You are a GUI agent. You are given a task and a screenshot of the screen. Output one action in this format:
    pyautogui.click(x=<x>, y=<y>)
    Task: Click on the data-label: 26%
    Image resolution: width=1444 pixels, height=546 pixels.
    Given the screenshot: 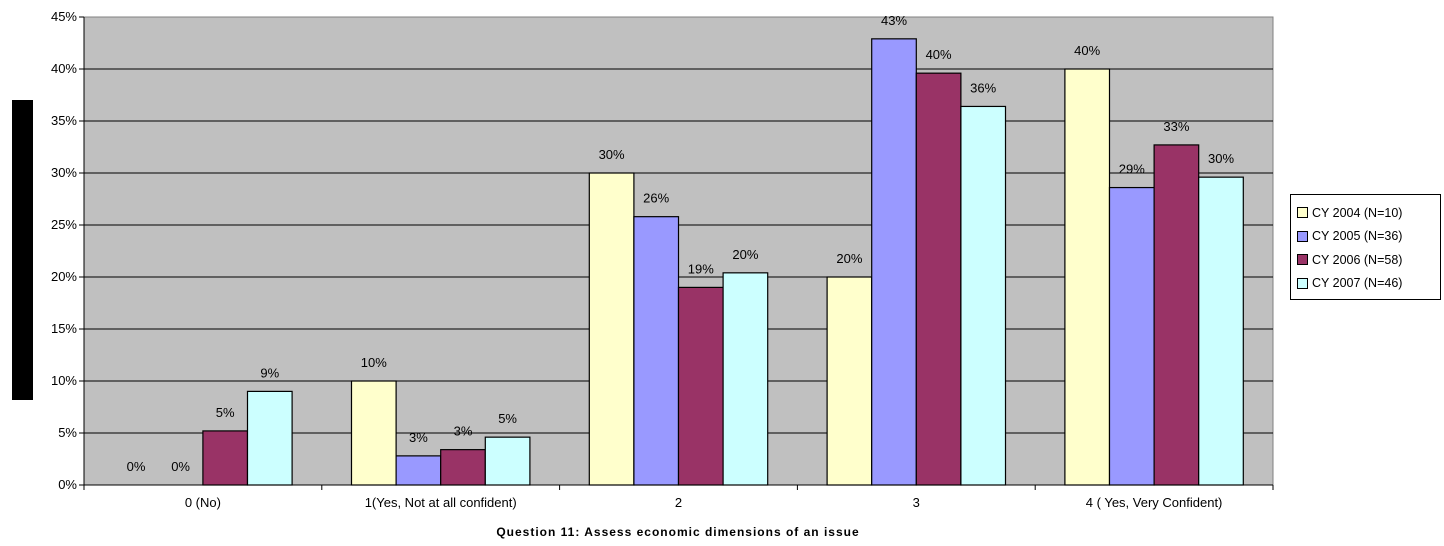 What is the action you would take?
    pyautogui.click(x=656, y=198)
    